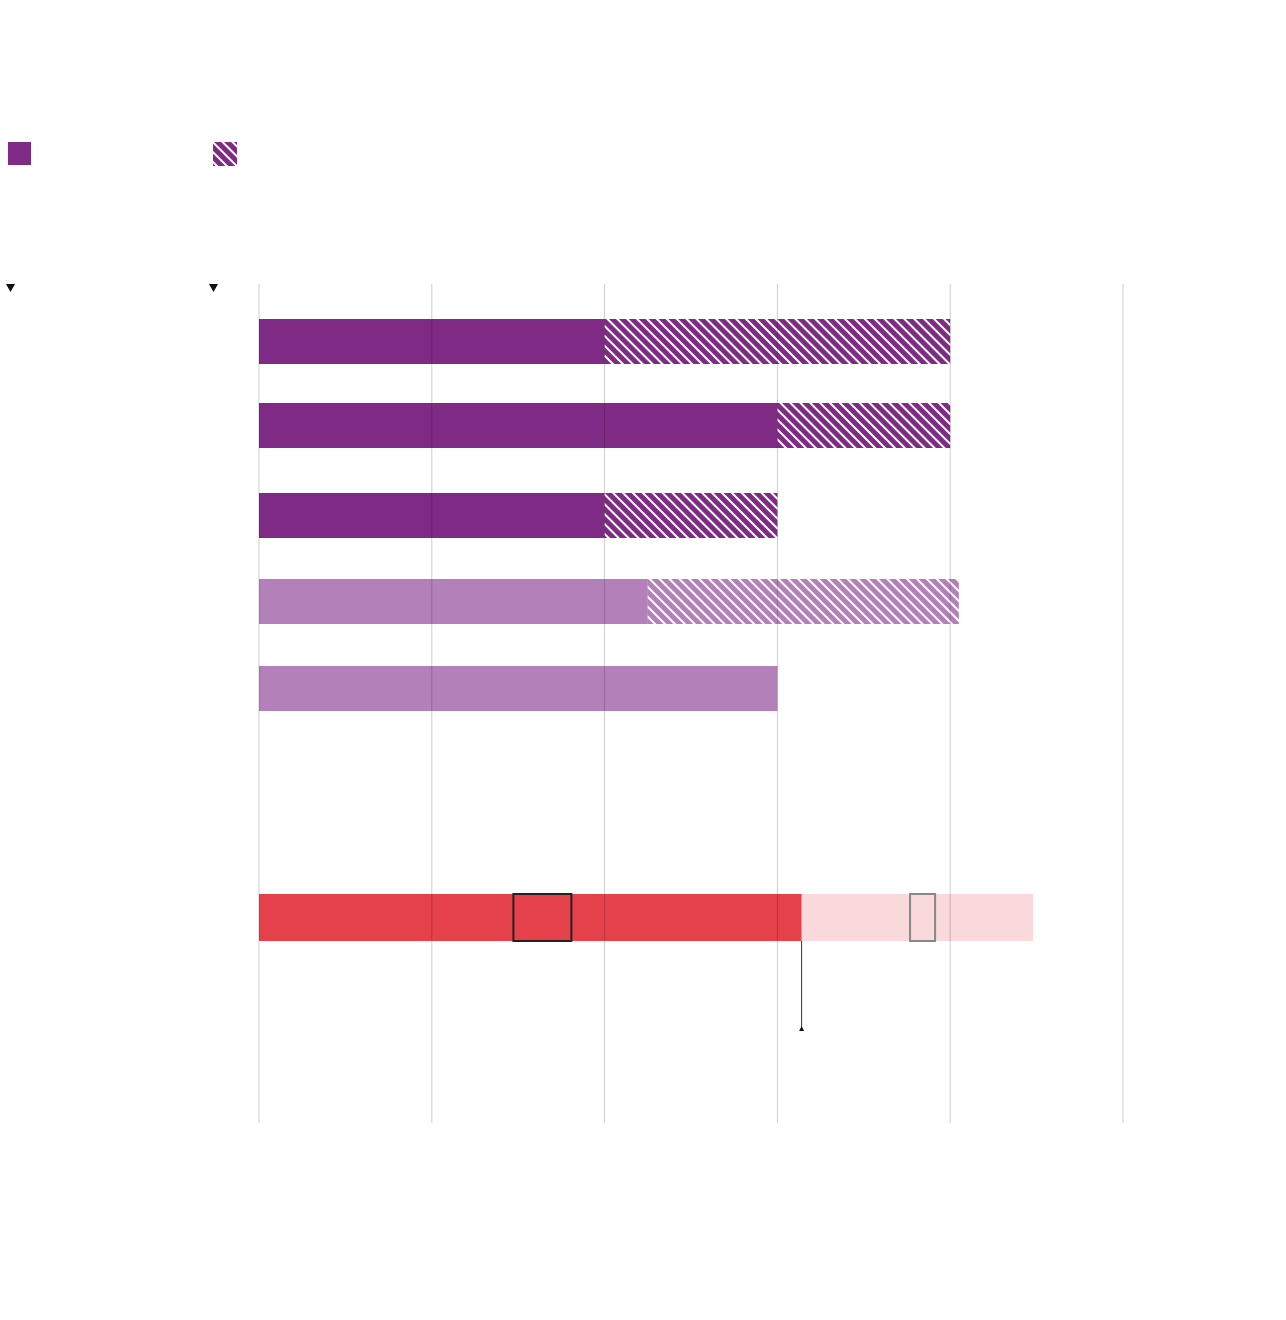 This screenshot has height=1320, width=1286. What do you see at coordinates (19, 153) in the screenshot?
I see `legend-swatch-solid` at bounding box center [19, 153].